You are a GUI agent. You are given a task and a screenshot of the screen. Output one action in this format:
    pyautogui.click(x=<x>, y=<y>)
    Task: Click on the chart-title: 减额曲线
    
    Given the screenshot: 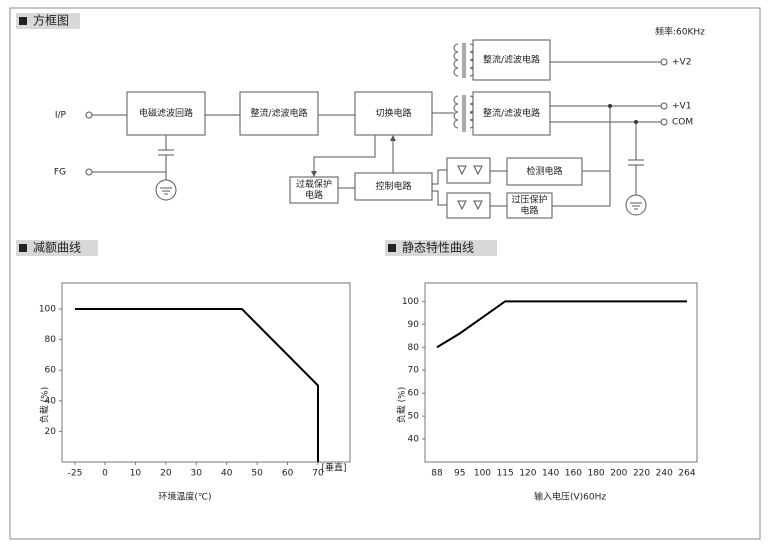 What is the action you would take?
    pyautogui.click(x=57, y=248)
    